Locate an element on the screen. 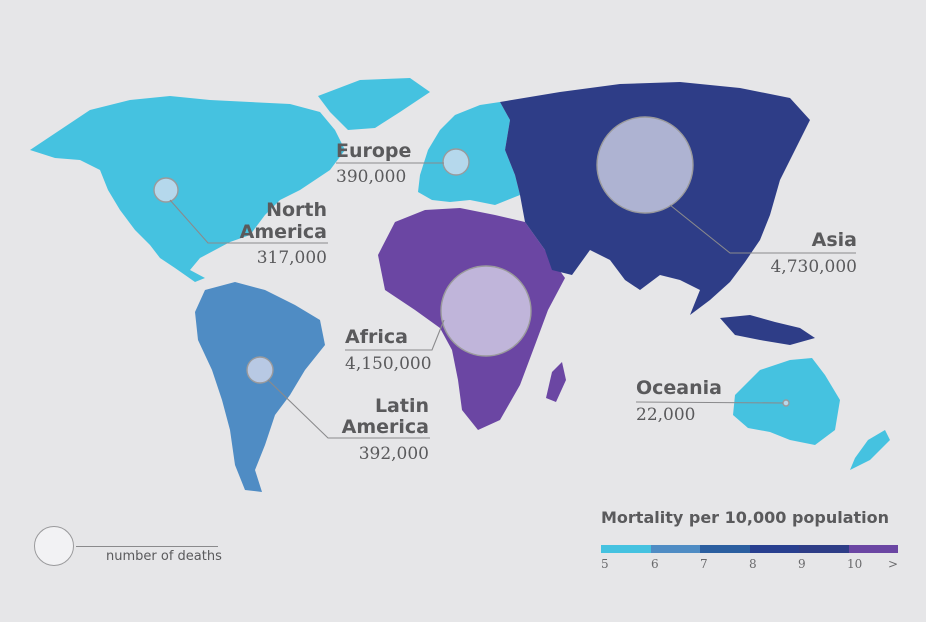 The height and width of the screenshot is (622, 926). legend-tick-5: 5 is located at coordinates (605, 564).